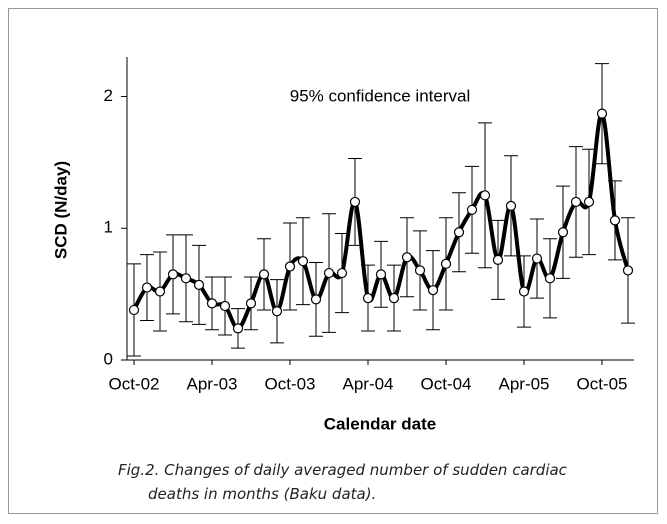 The width and height of the screenshot is (667, 524). I want to click on x-tick-label: Oct-04, so click(445, 383).